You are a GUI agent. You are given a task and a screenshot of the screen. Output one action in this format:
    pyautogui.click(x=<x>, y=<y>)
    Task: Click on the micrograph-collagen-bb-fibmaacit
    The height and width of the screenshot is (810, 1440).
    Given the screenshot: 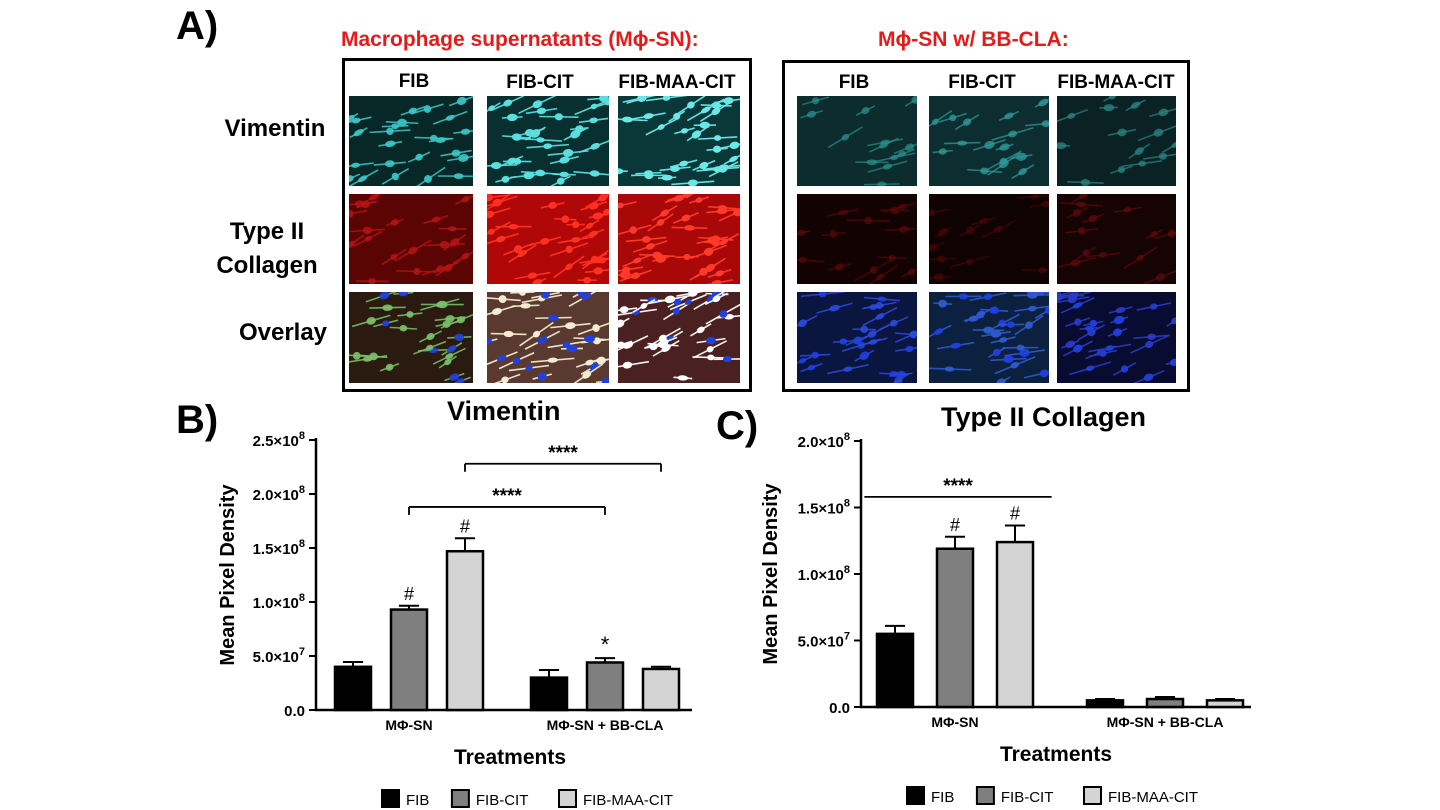 What is the action you would take?
    pyautogui.click(x=1116, y=239)
    